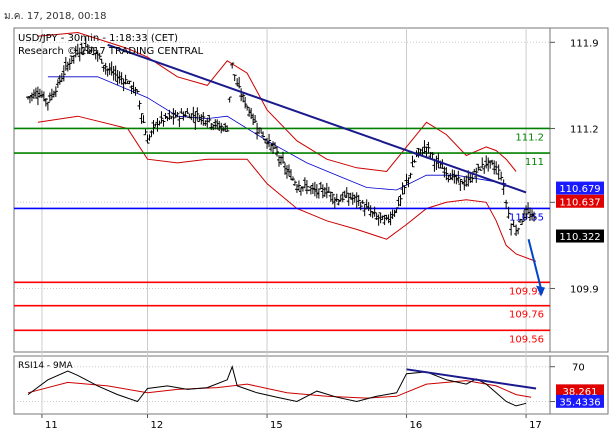 The width and height of the screenshot is (612, 439). I want to click on y-tick-label: 111.9, so click(584, 43).